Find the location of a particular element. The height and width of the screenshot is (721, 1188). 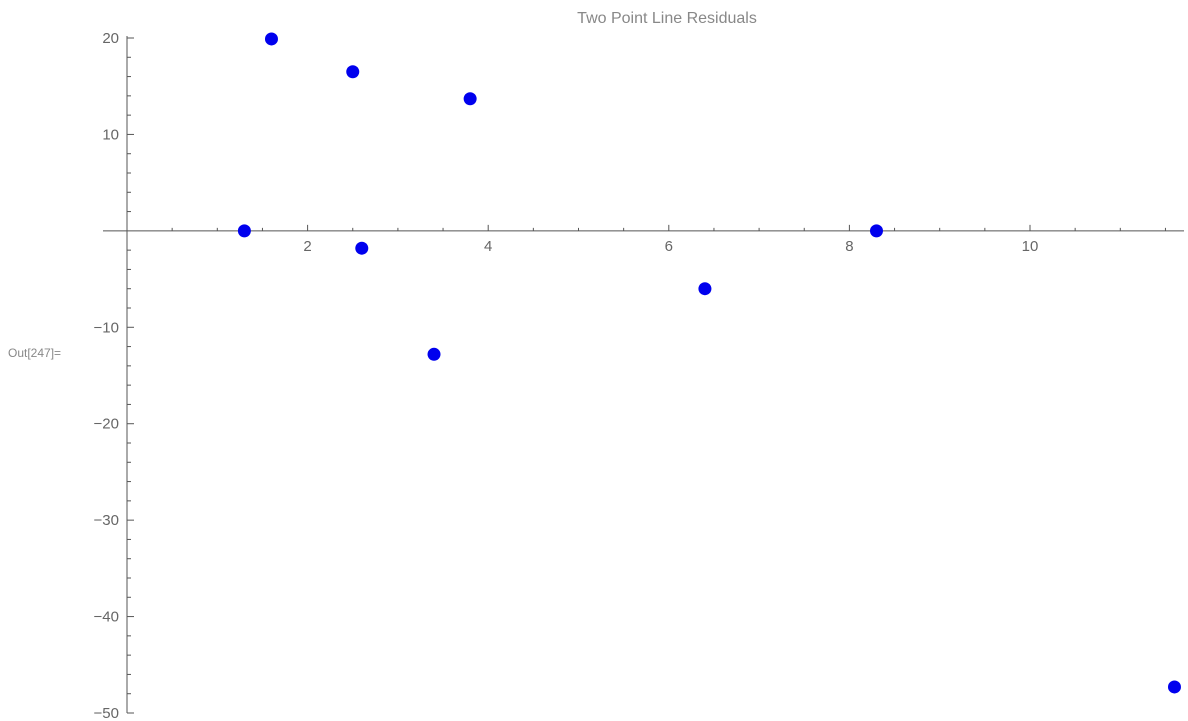

y-tick-label: −30 is located at coordinates (106, 520).